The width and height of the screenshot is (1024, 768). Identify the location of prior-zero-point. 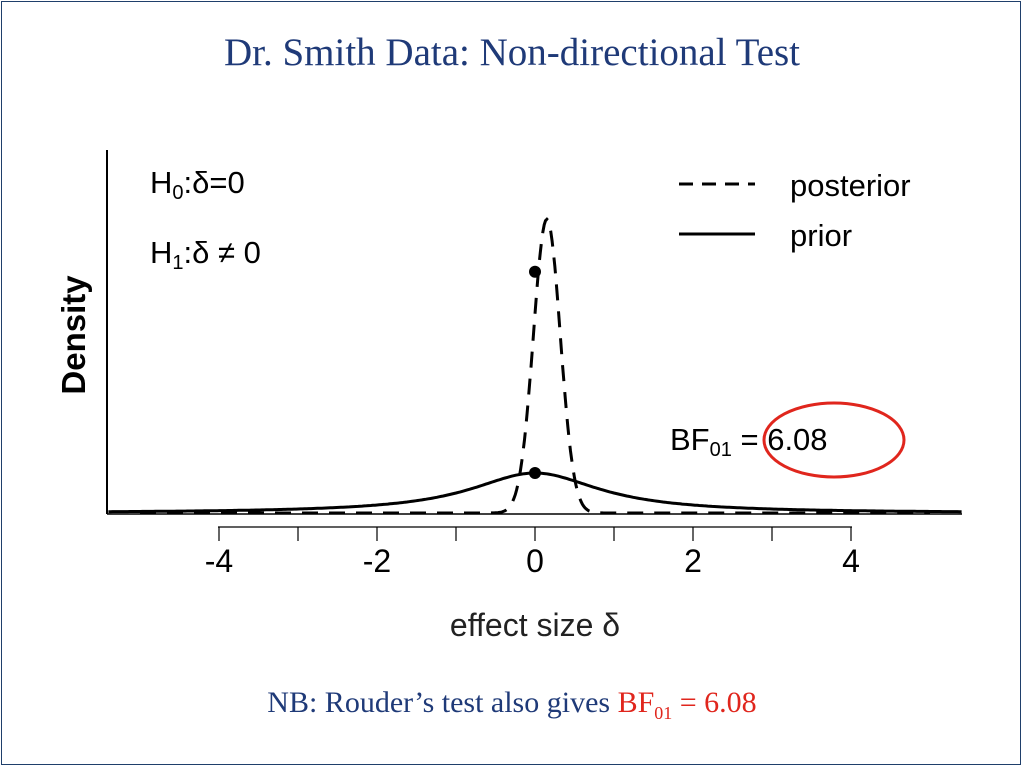
(535, 473).